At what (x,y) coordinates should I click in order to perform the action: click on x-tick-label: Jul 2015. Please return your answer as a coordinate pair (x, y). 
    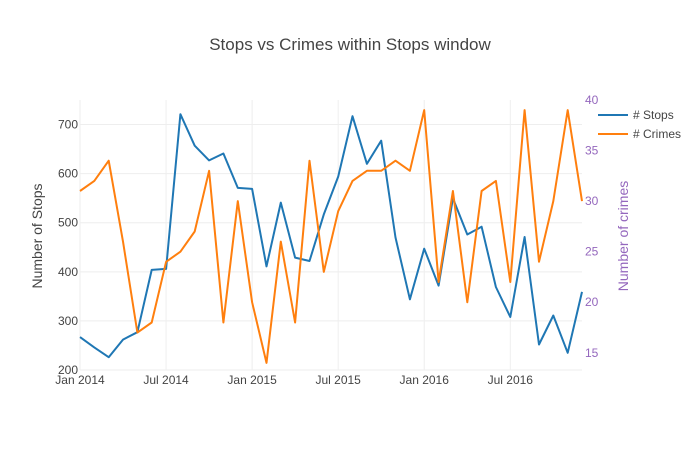
    Looking at the image, I should click on (338, 380).